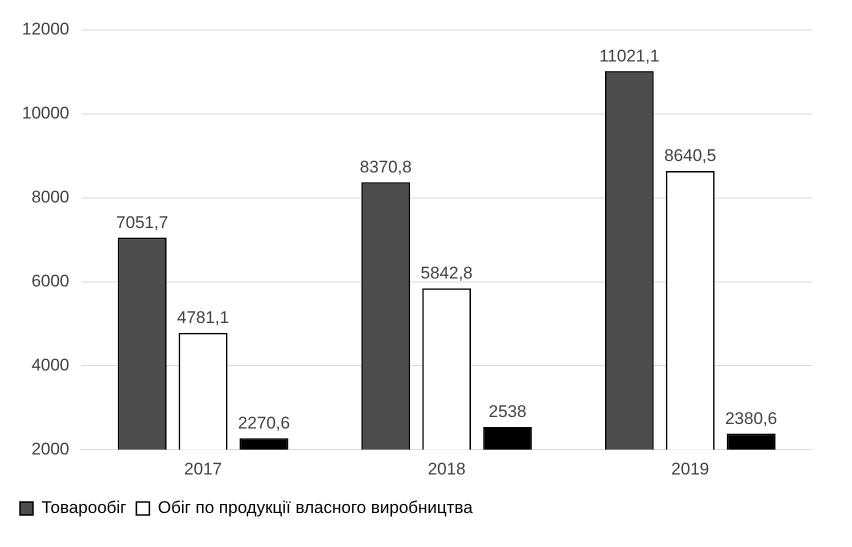 This screenshot has width=852, height=547. Describe the element at coordinates (447, 468) in the screenshot. I see `x-tick-label: 2018` at that location.